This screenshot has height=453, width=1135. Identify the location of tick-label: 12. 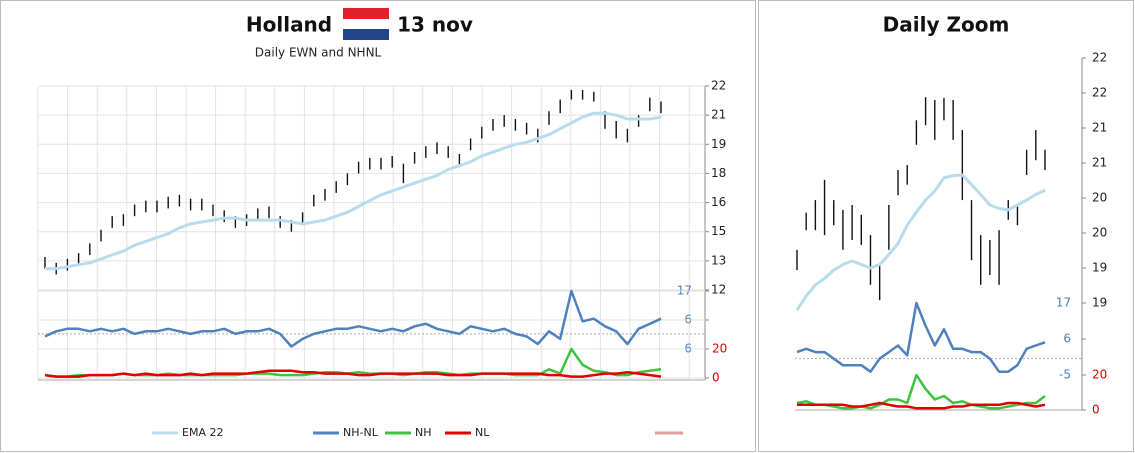
(718, 290).